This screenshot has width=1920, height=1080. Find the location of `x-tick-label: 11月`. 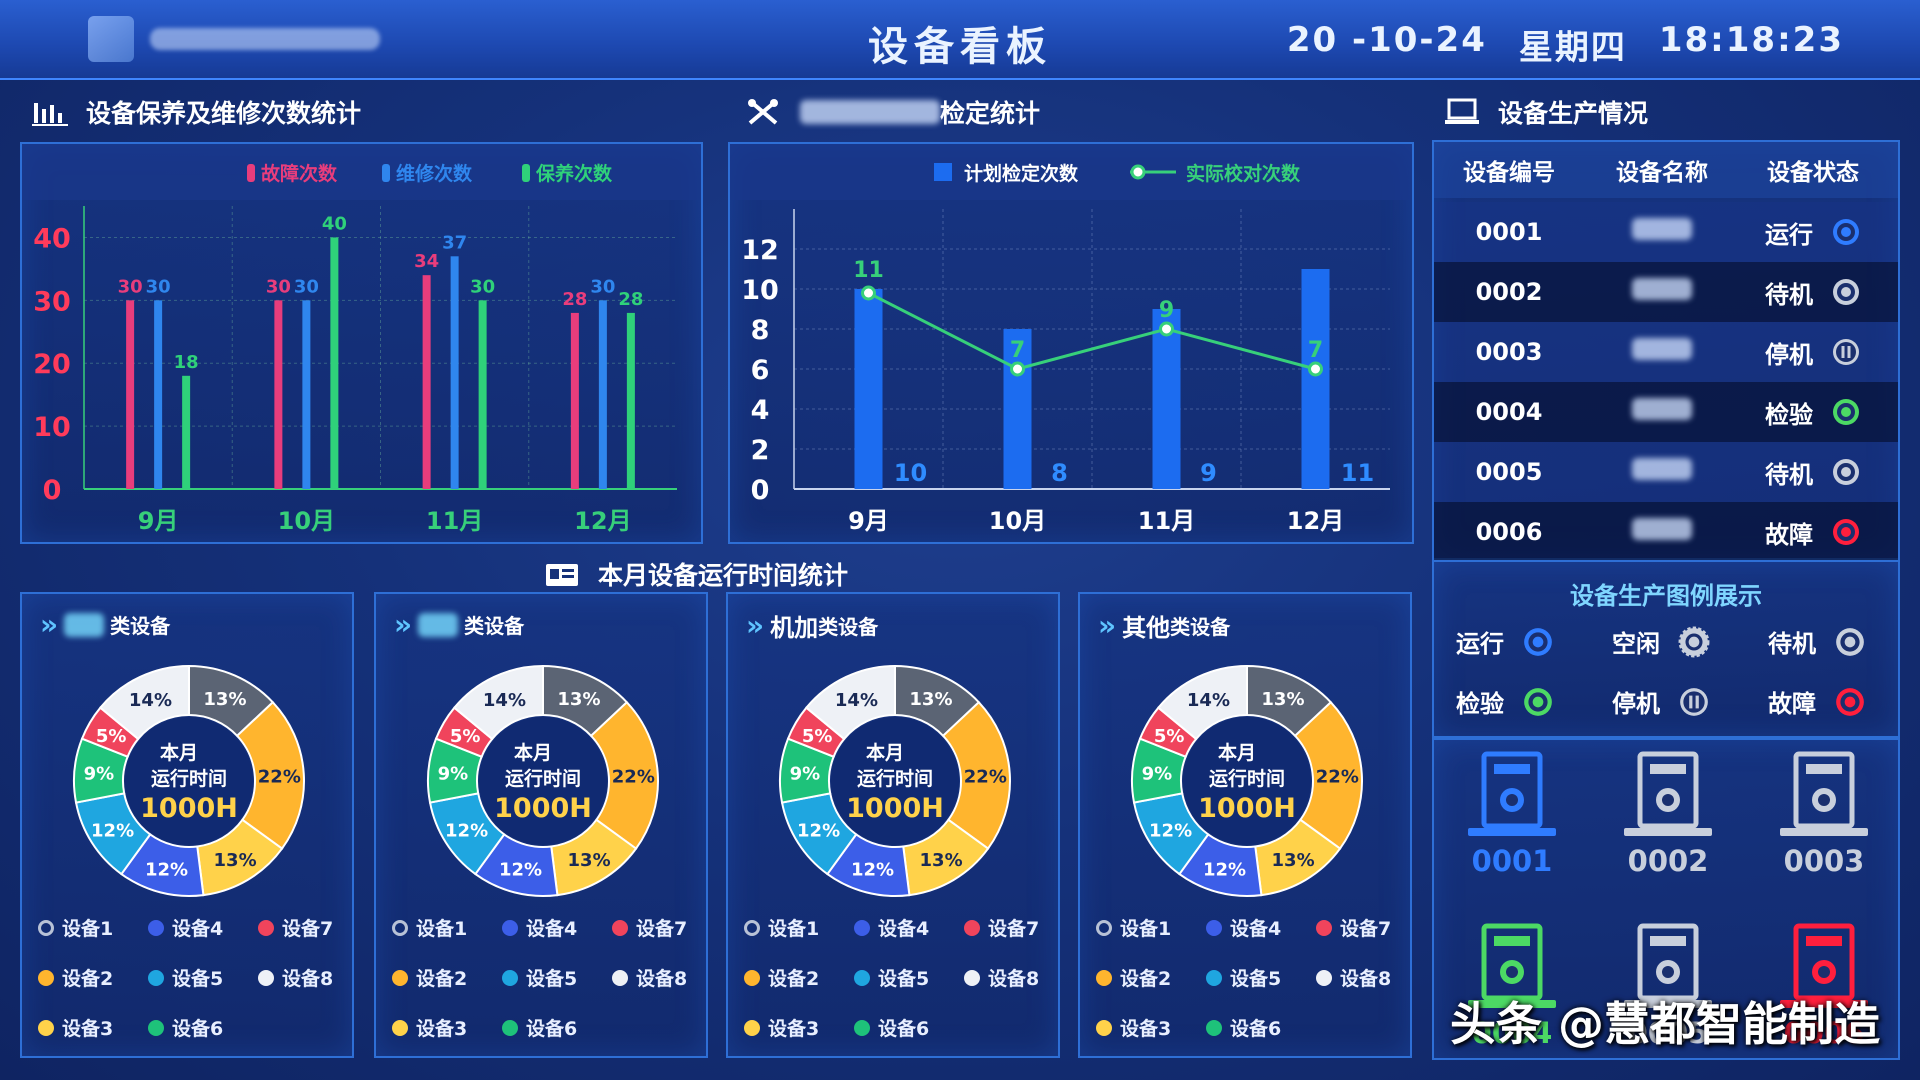

x-tick-label: 11月 is located at coordinates (1166, 521).